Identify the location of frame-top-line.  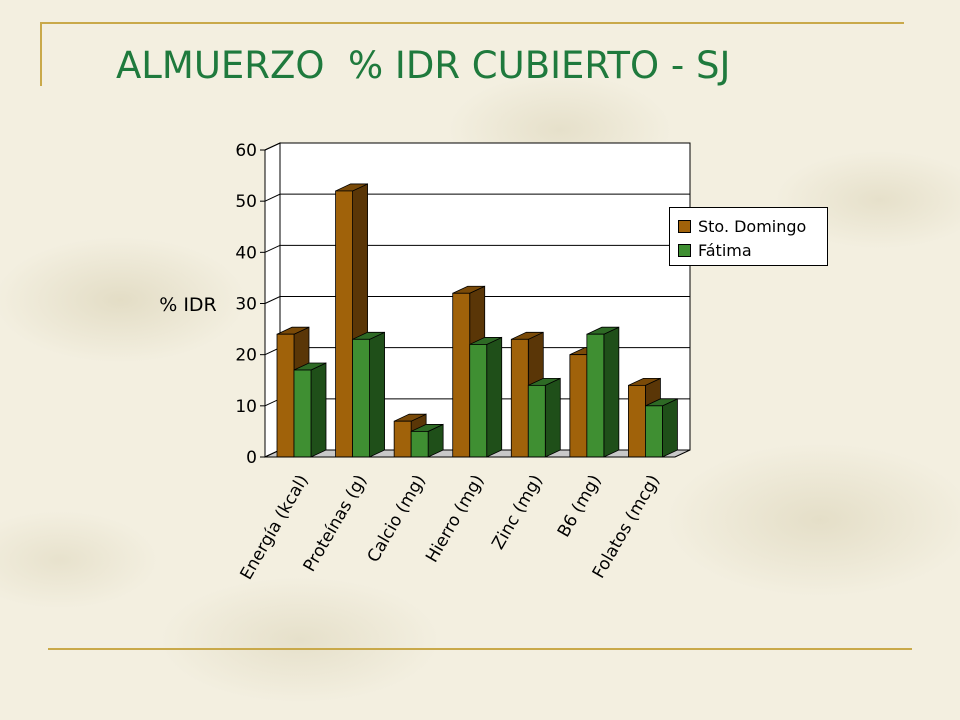
(472, 23).